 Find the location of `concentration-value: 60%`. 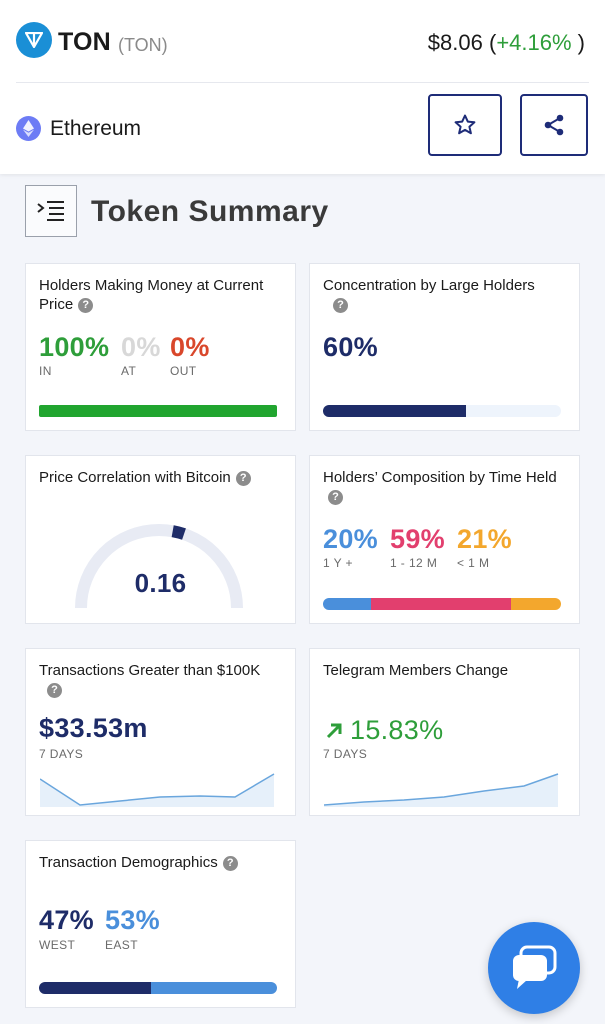

concentration-value: 60% is located at coordinates (350, 347).